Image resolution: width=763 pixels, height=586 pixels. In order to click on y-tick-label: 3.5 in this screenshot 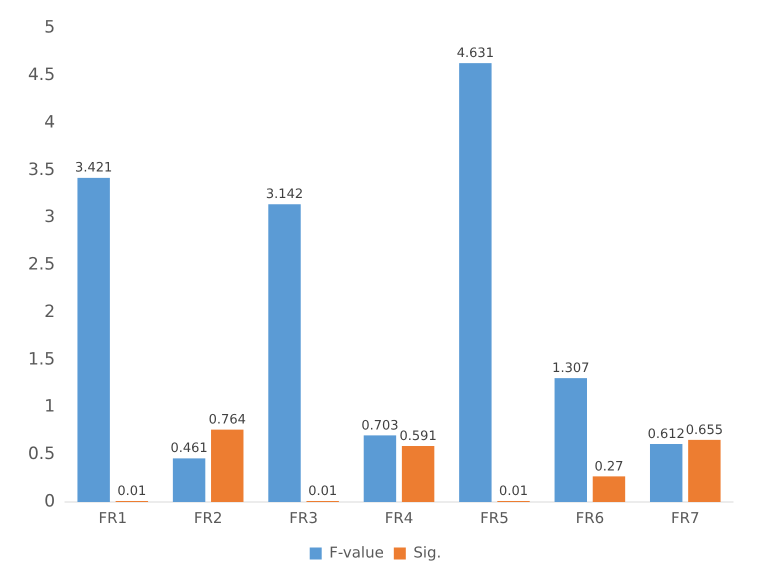, I will do `click(42, 170)`.